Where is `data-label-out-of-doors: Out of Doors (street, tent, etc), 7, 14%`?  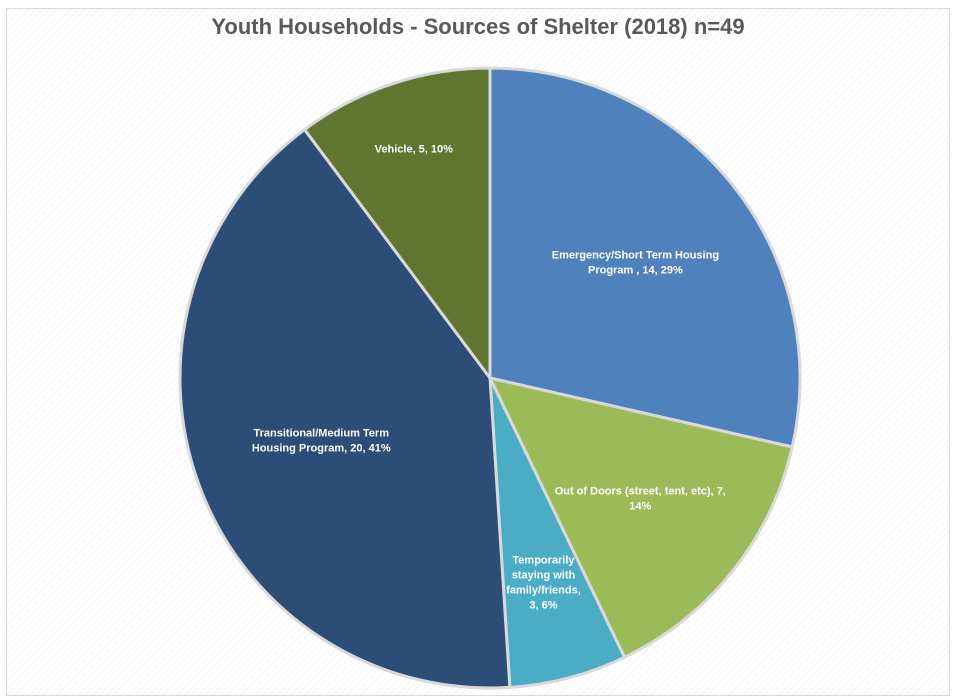 data-label-out-of-doors: Out of Doors (street, tent, etc), 7, 14% is located at coordinates (640, 498).